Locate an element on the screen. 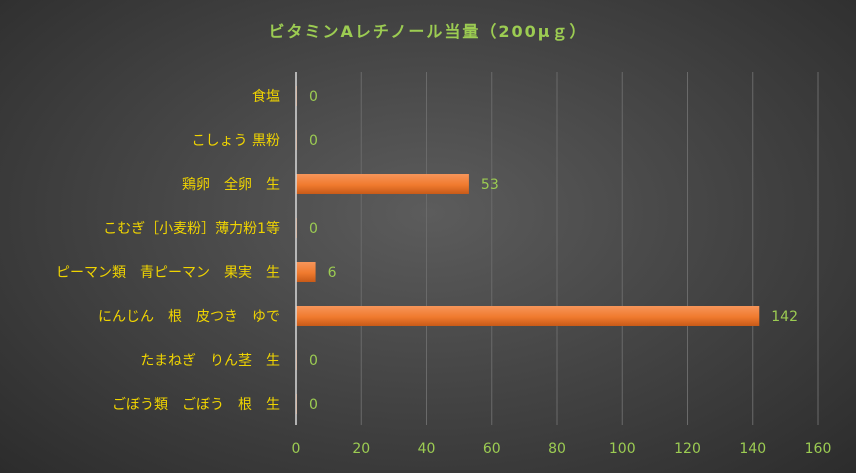 This screenshot has width=856, height=473. category-label: たまねぎ りん茎 生 is located at coordinates (210, 361).